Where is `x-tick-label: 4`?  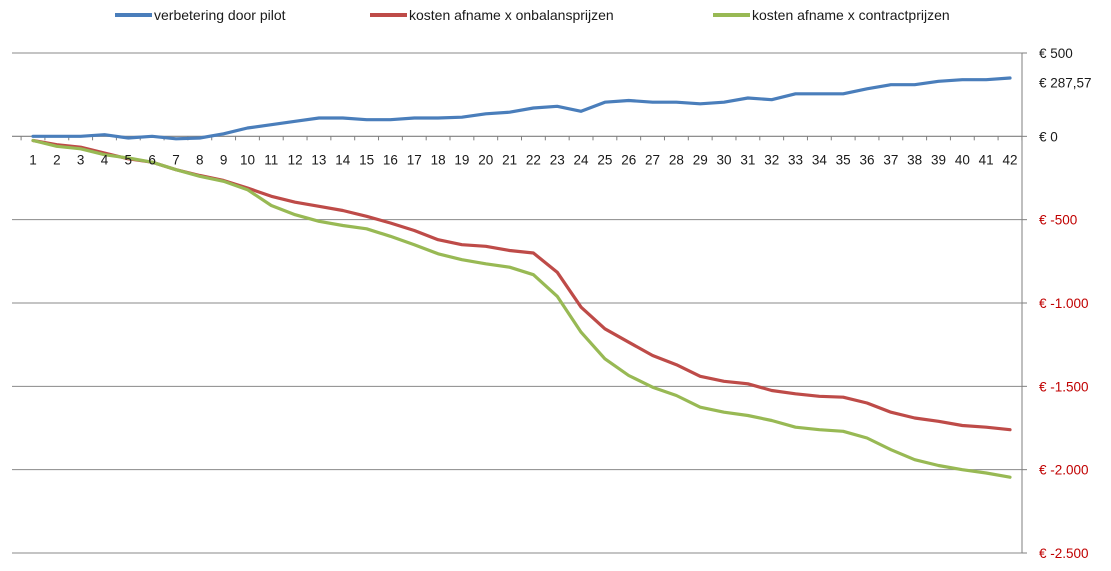 x-tick-label: 4 is located at coordinates (105, 159).